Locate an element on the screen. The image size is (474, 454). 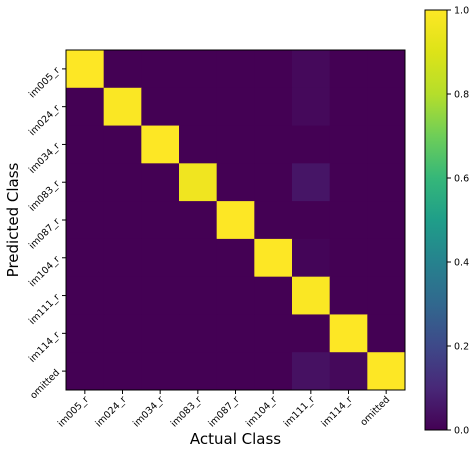
x-tick-label: im083_r is located at coordinates (186, 411).